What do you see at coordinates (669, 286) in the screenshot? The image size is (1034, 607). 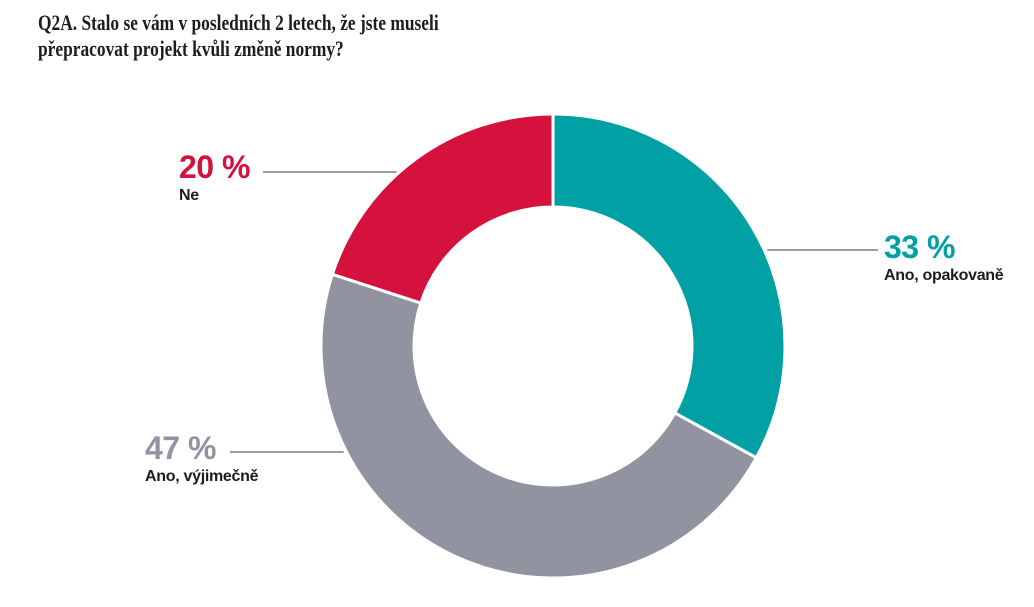 I see `donut-slice-ano-opakovan-` at bounding box center [669, 286].